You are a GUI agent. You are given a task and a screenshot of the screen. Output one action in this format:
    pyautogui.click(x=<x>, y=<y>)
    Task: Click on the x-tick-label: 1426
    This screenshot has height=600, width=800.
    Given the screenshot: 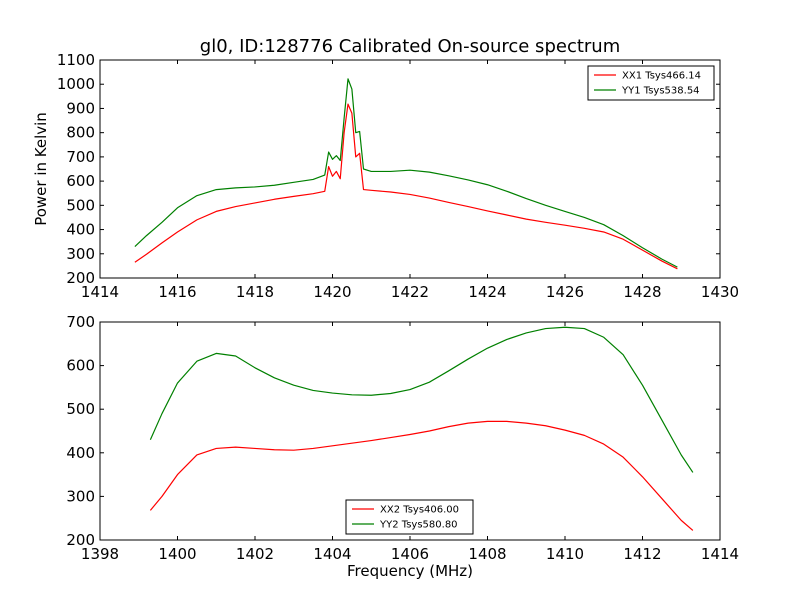 What is the action you would take?
    pyautogui.click(x=565, y=292)
    